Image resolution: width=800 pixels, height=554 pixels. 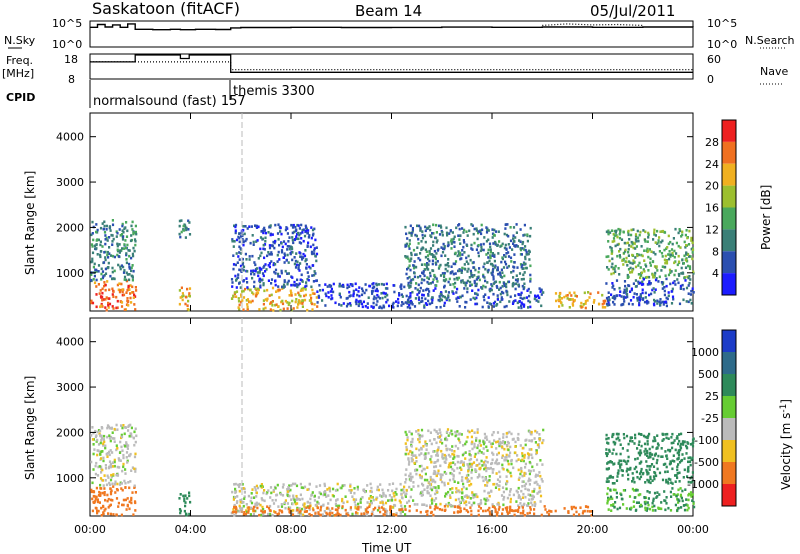 What do you see at coordinates (30, 223) in the screenshot?
I see `power-y-label: Slant Range [km]` at bounding box center [30, 223].